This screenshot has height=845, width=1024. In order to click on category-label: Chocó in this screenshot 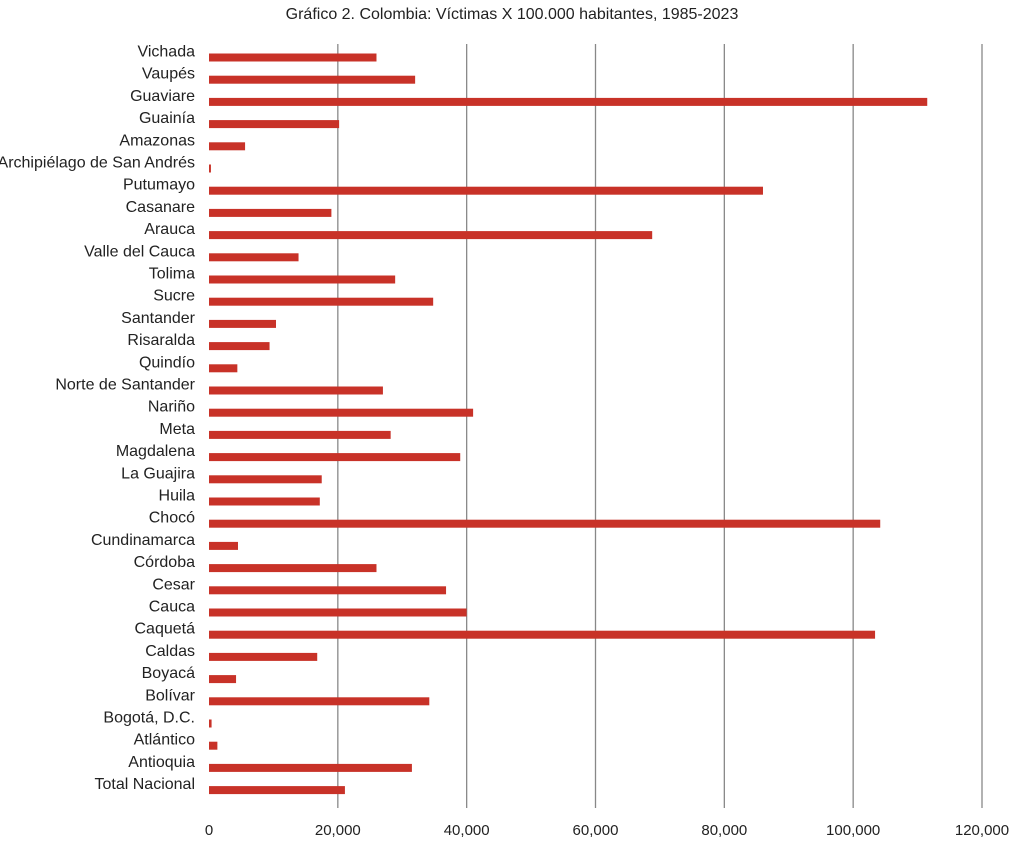, I will do `click(172, 518)`.